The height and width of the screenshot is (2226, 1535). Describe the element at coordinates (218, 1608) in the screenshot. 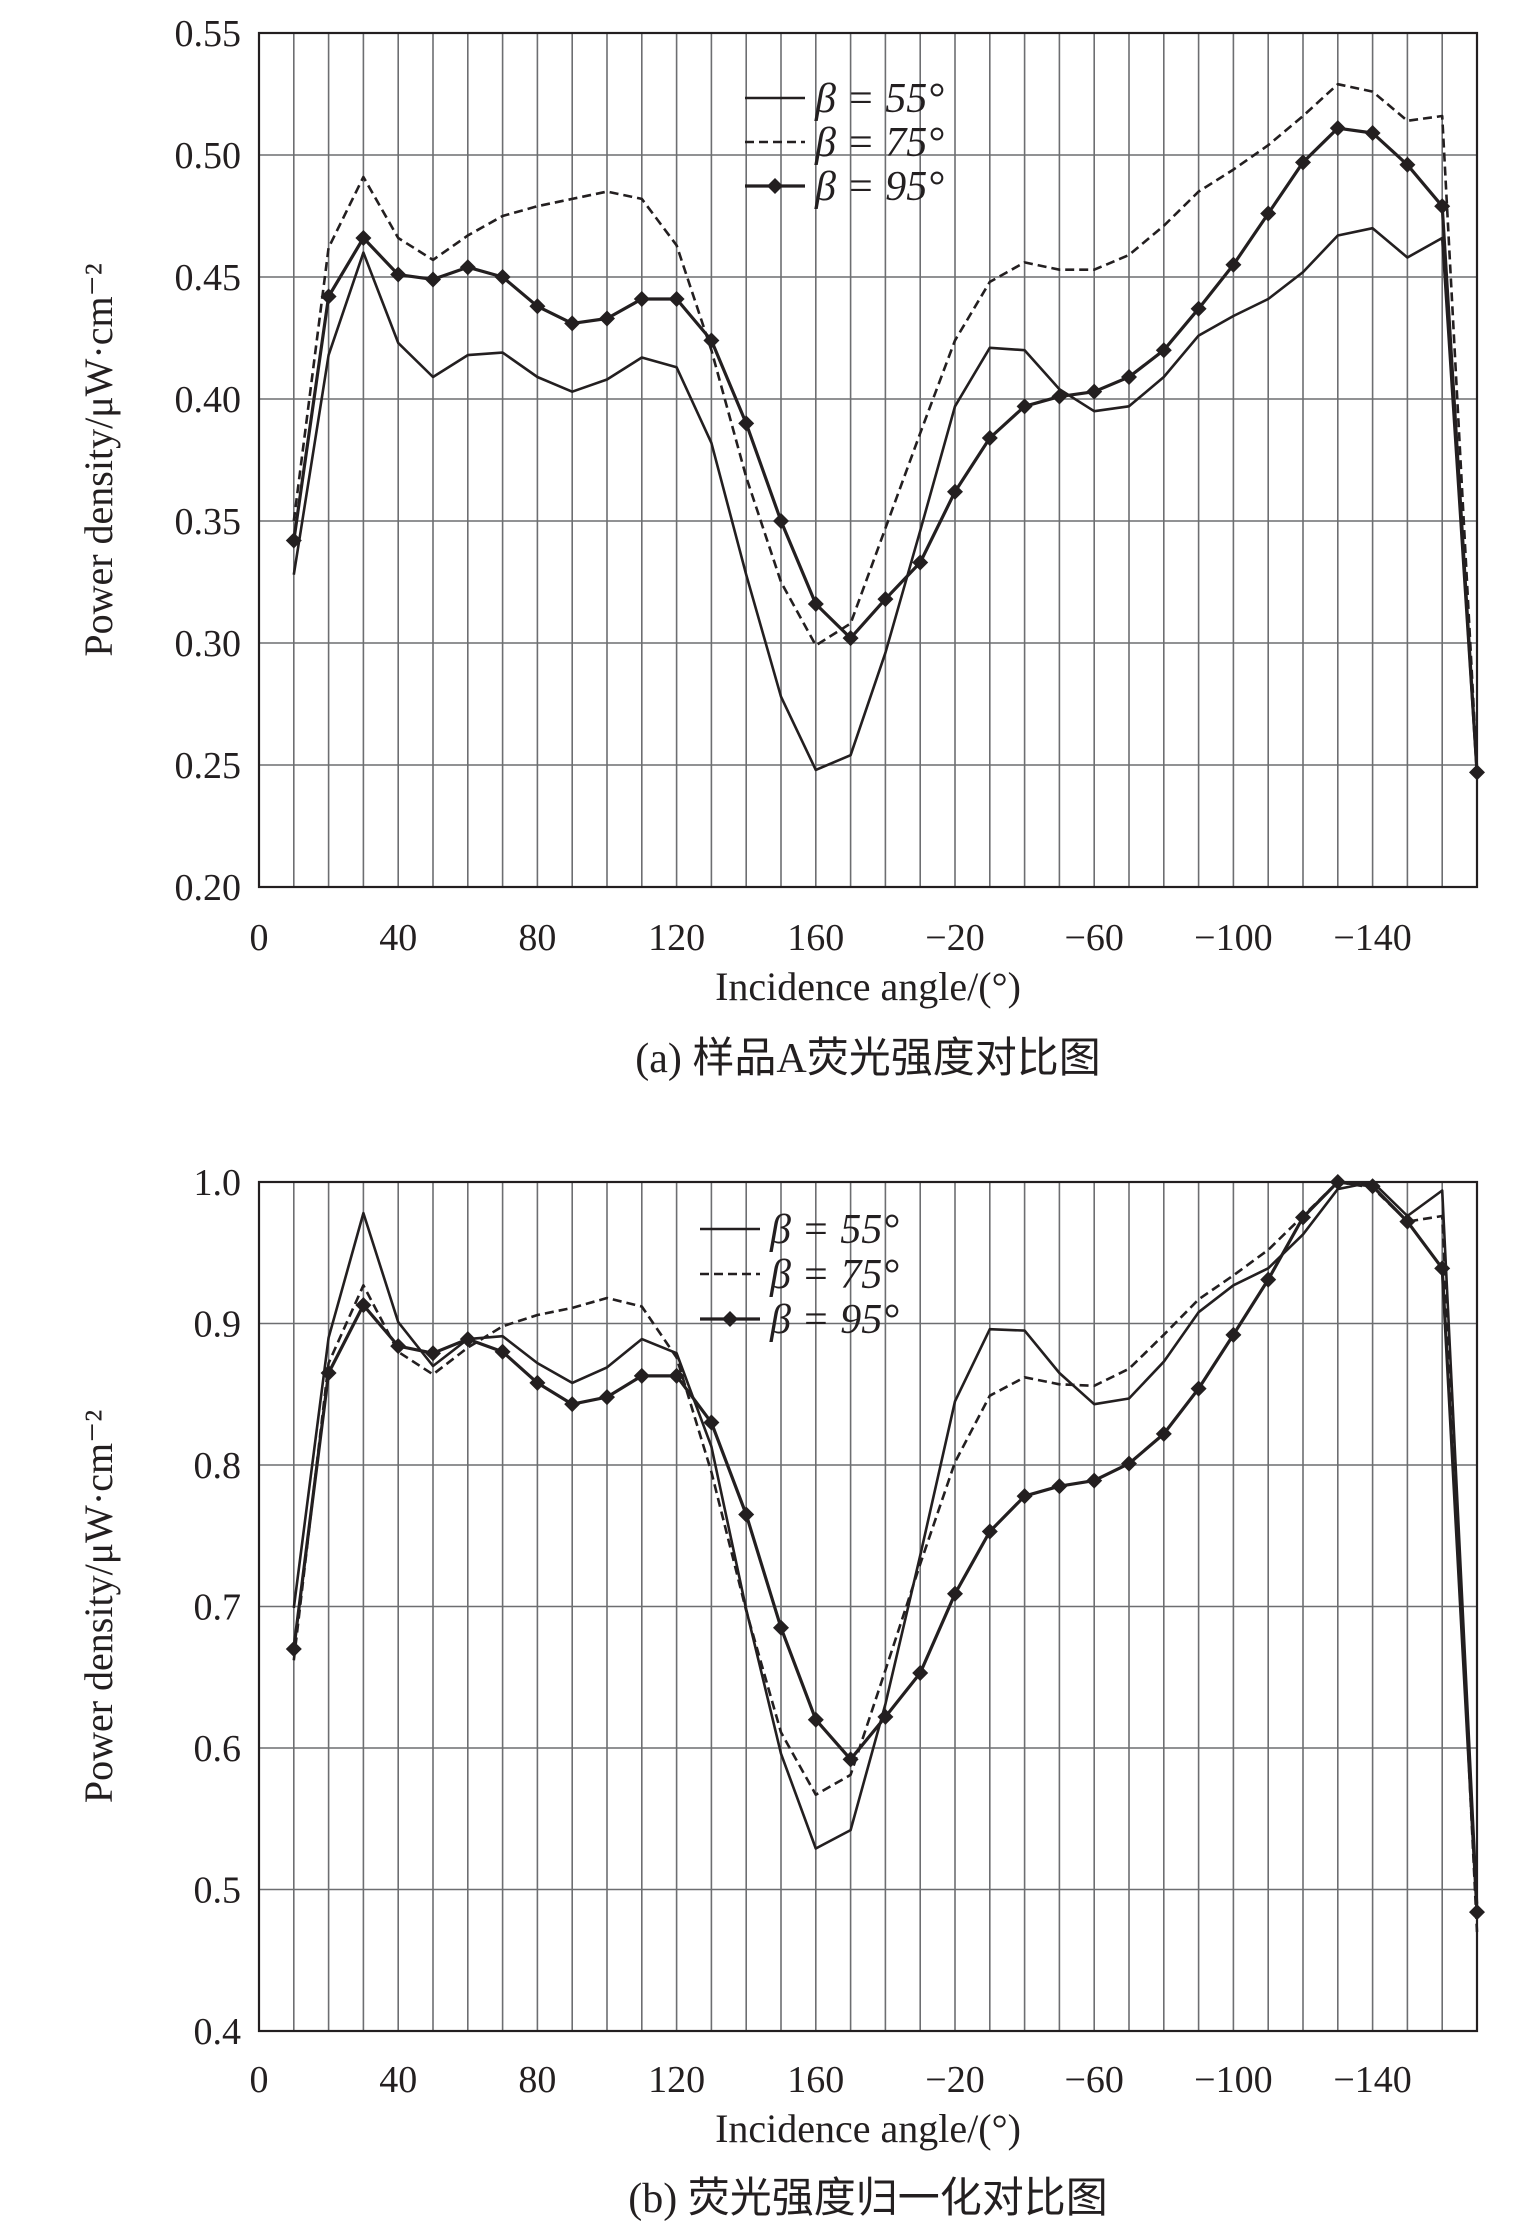

I see `y-tick-label: 0.7` at that location.